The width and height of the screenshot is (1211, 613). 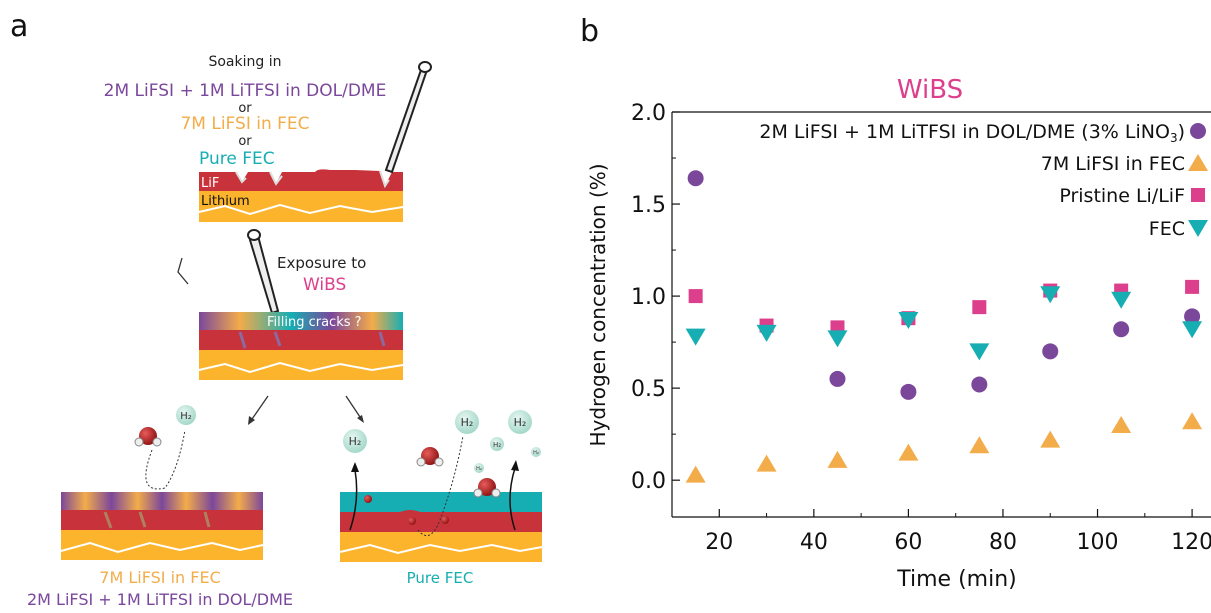 What do you see at coordinates (408, 117) in the screenshot?
I see `pipette-icon` at bounding box center [408, 117].